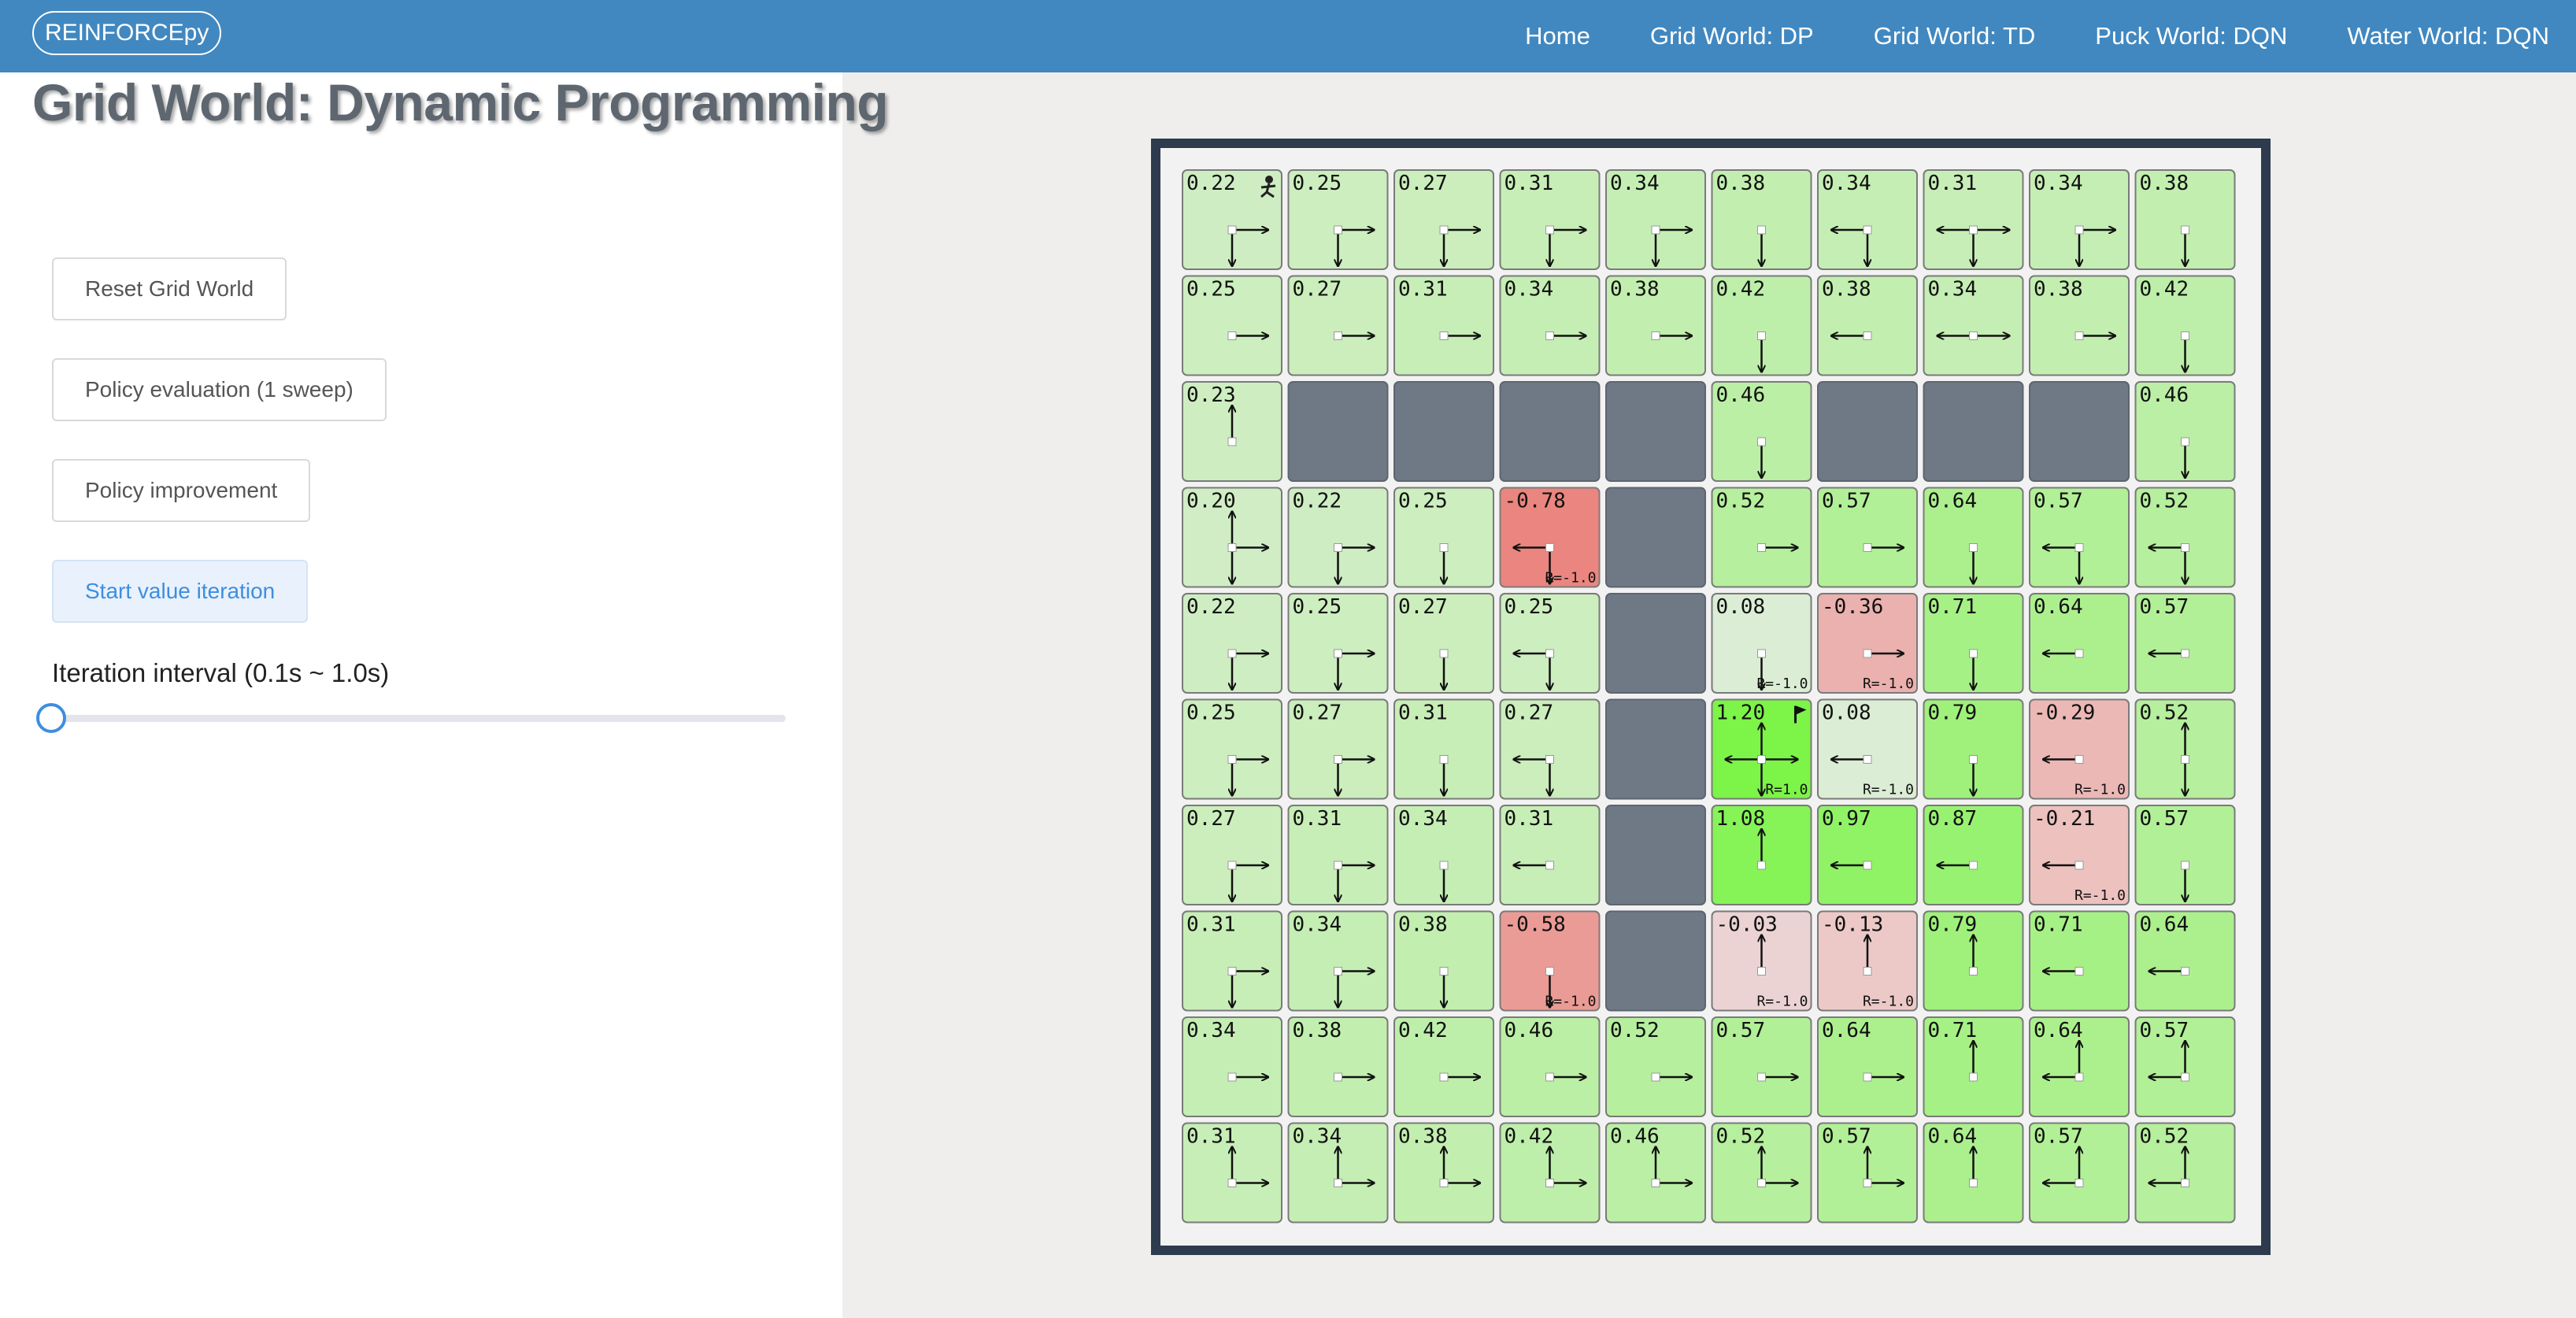  What do you see at coordinates (1557, 36) in the screenshot?
I see `nav-link-home: Home` at bounding box center [1557, 36].